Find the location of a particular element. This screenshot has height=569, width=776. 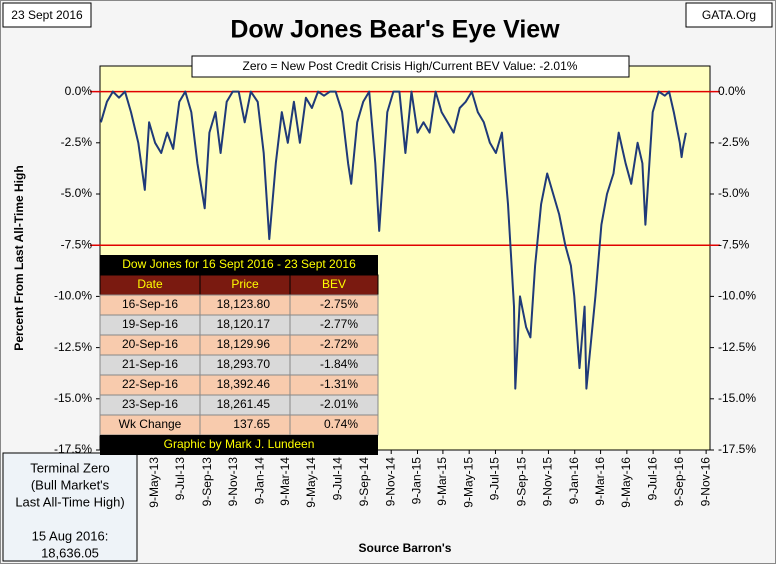

source-label: GATA.Org is located at coordinates (729, 15).